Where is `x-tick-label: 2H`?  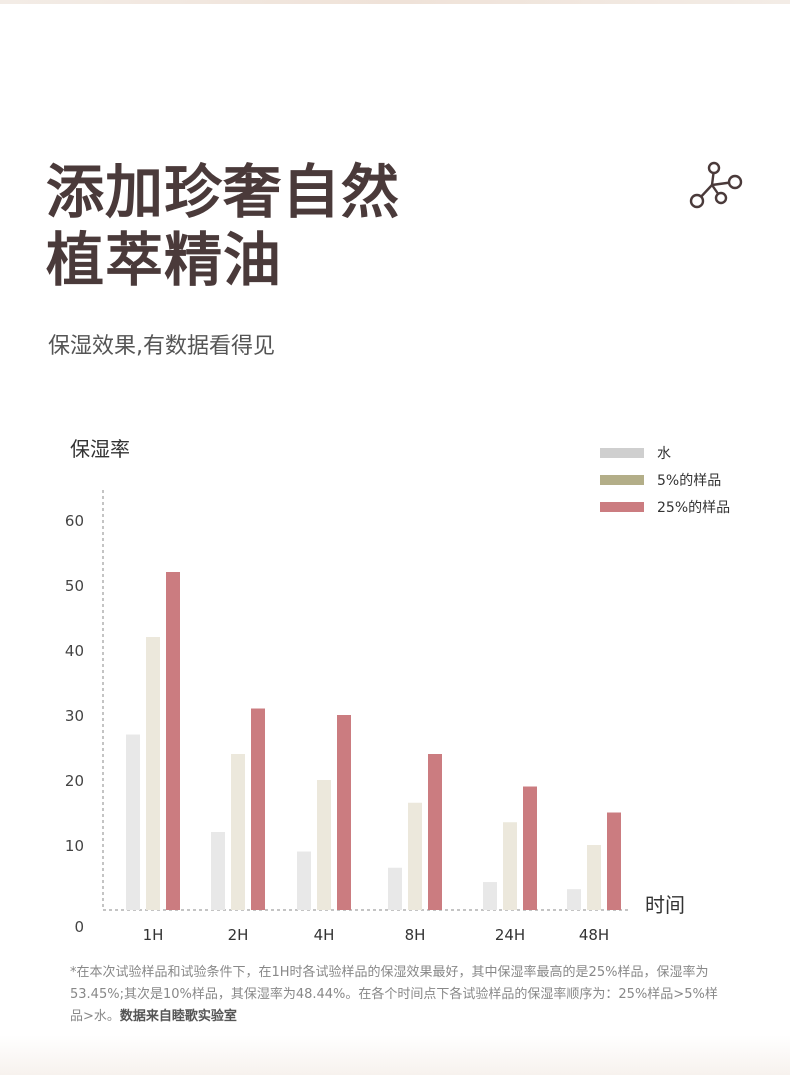 x-tick-label: 2H is located at coordinates (238, 935).